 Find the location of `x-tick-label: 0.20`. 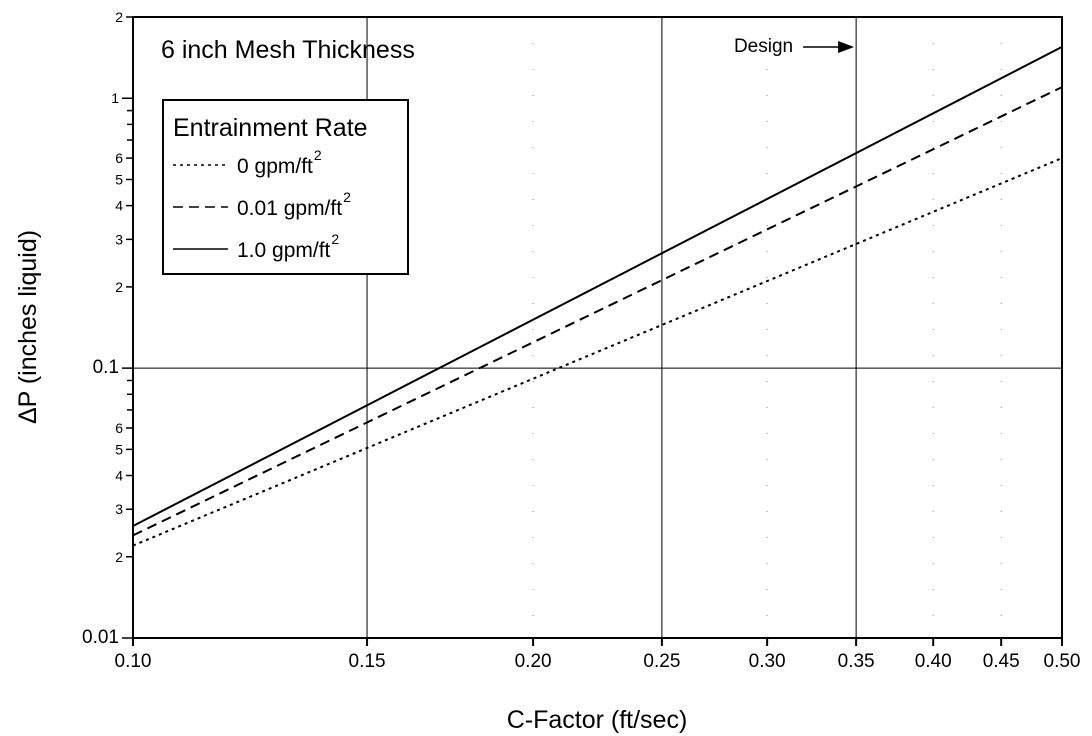

x-tick-label: 0.20 is located at coordinates (533, 661).